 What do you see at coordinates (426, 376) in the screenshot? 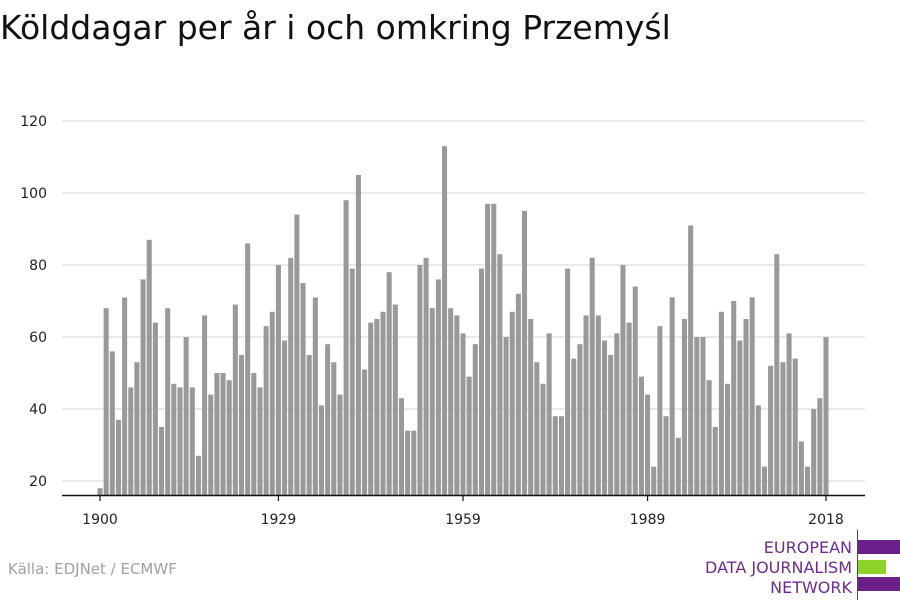
I see `bar-1953` at bounding box center [426, 376].